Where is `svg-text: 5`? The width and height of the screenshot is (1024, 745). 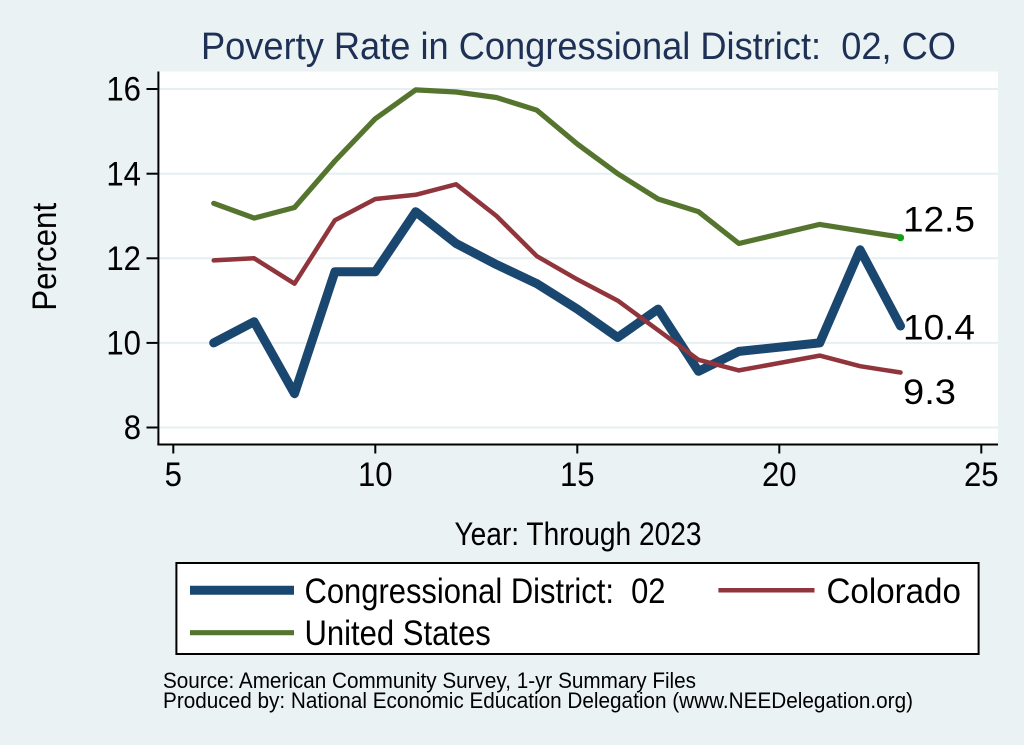
svg-text: 5 is located at coordinates (173, 475).